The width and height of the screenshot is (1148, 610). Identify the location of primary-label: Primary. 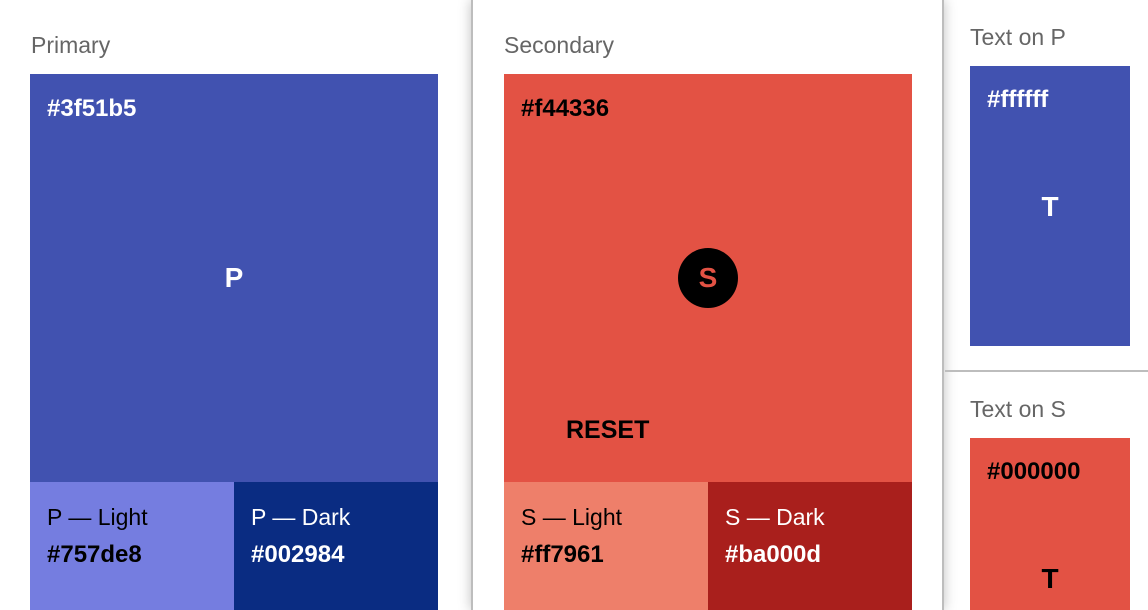
(71, 45).